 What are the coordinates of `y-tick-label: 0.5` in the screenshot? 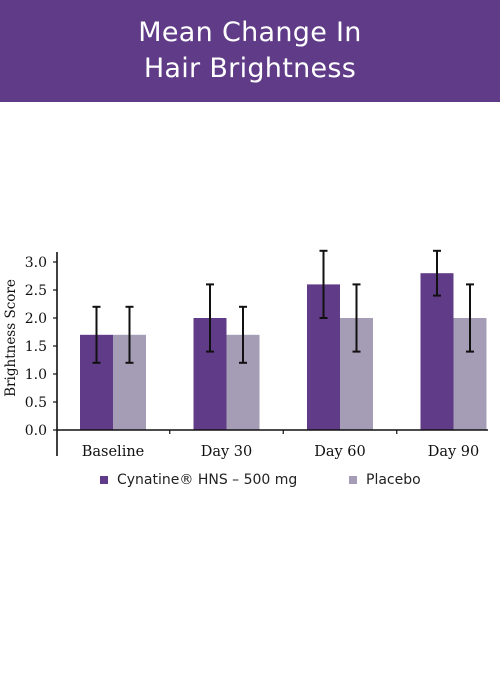 It's located at (36, 403).